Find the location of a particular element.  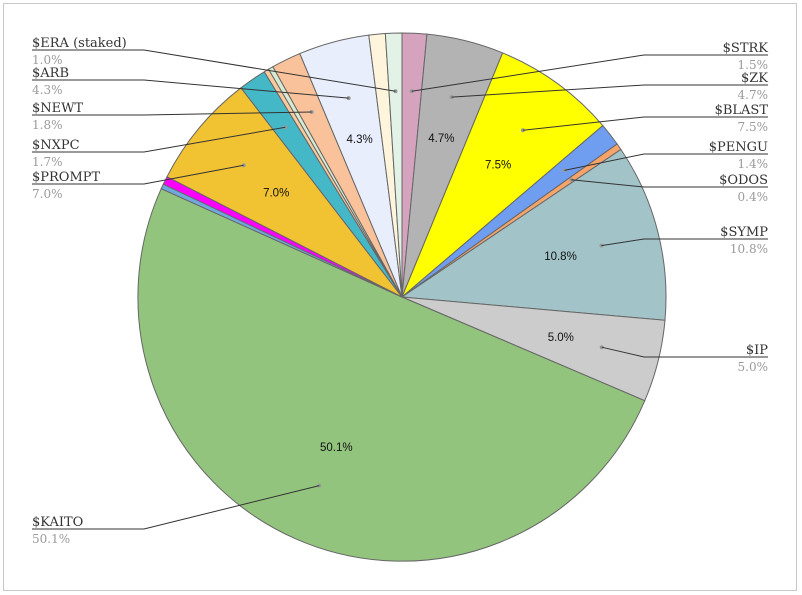

label-arb: $ARB is located at coordinates (50, 73).